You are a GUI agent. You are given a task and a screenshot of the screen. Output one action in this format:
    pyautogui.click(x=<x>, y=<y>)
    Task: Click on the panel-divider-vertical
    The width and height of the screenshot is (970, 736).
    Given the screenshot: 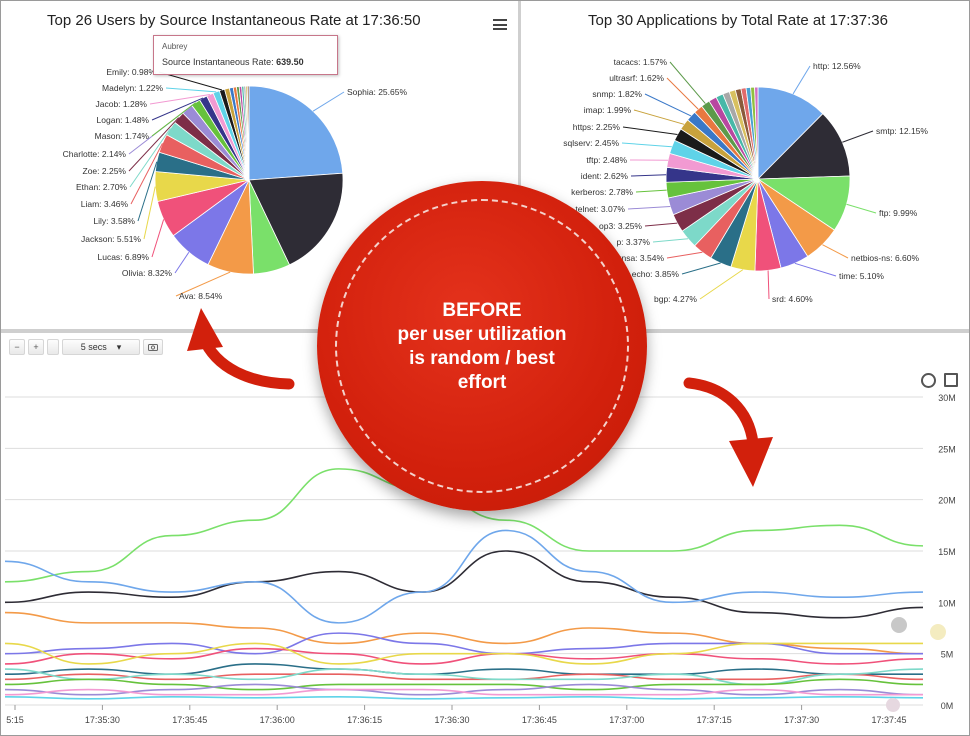 What is the action you would take?
    pyautogui.click(x=519, y=166)
    